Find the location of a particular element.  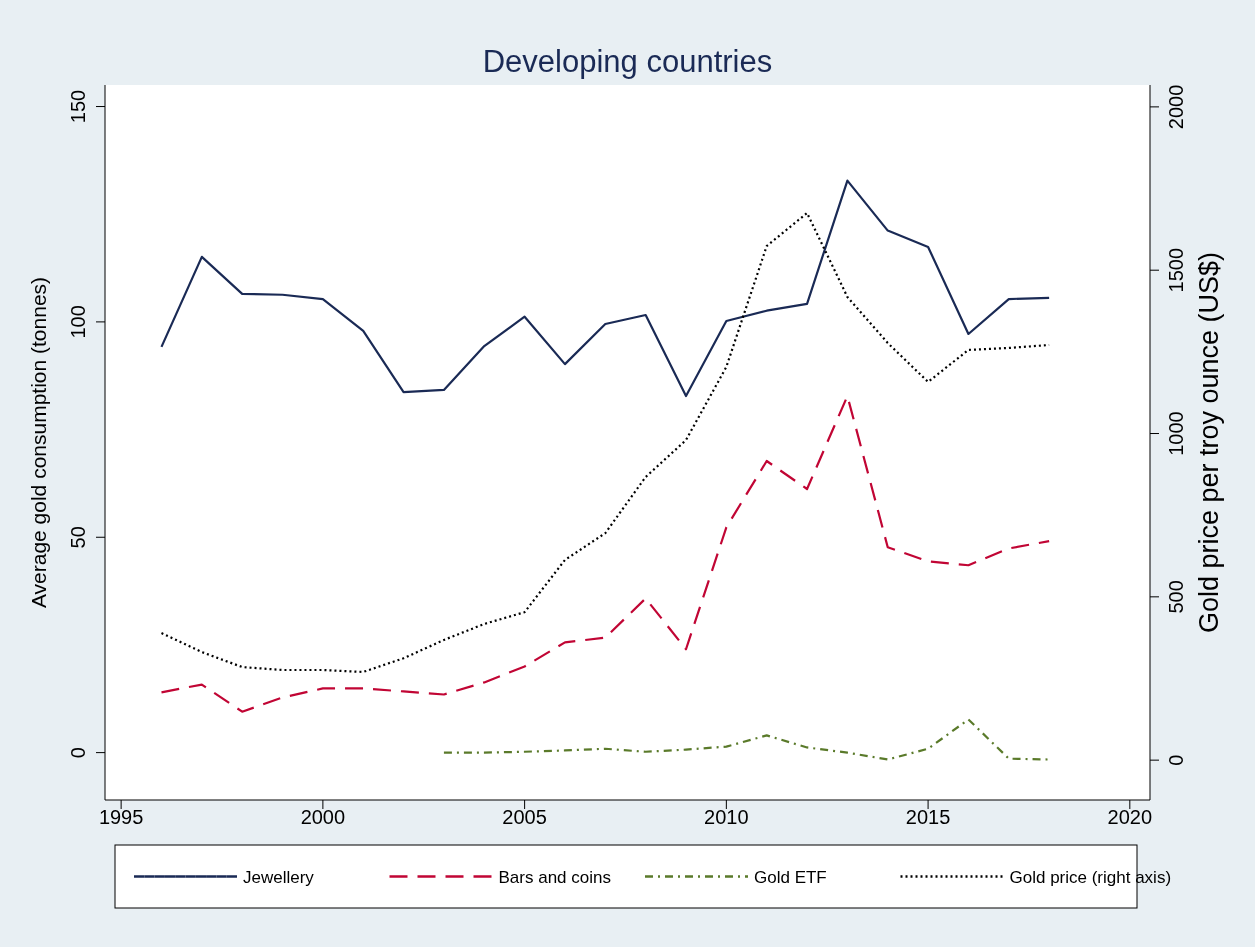

y2-tick-label: 500 is located at coordinates (1176, 597).